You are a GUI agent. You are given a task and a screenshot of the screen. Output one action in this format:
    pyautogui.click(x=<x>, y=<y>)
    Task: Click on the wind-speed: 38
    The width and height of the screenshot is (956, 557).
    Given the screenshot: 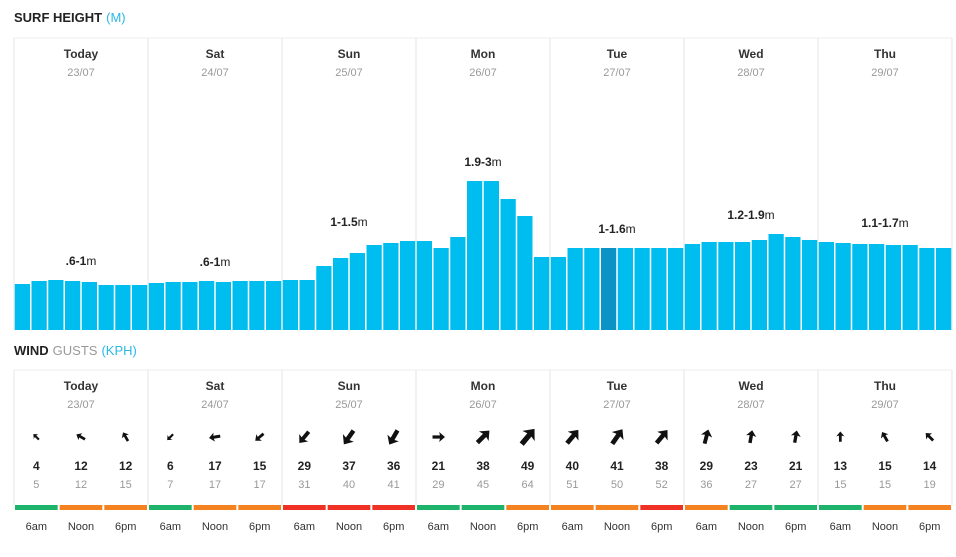 What is the action you would take?
    pyautogui.click(x=662, y=466)
    